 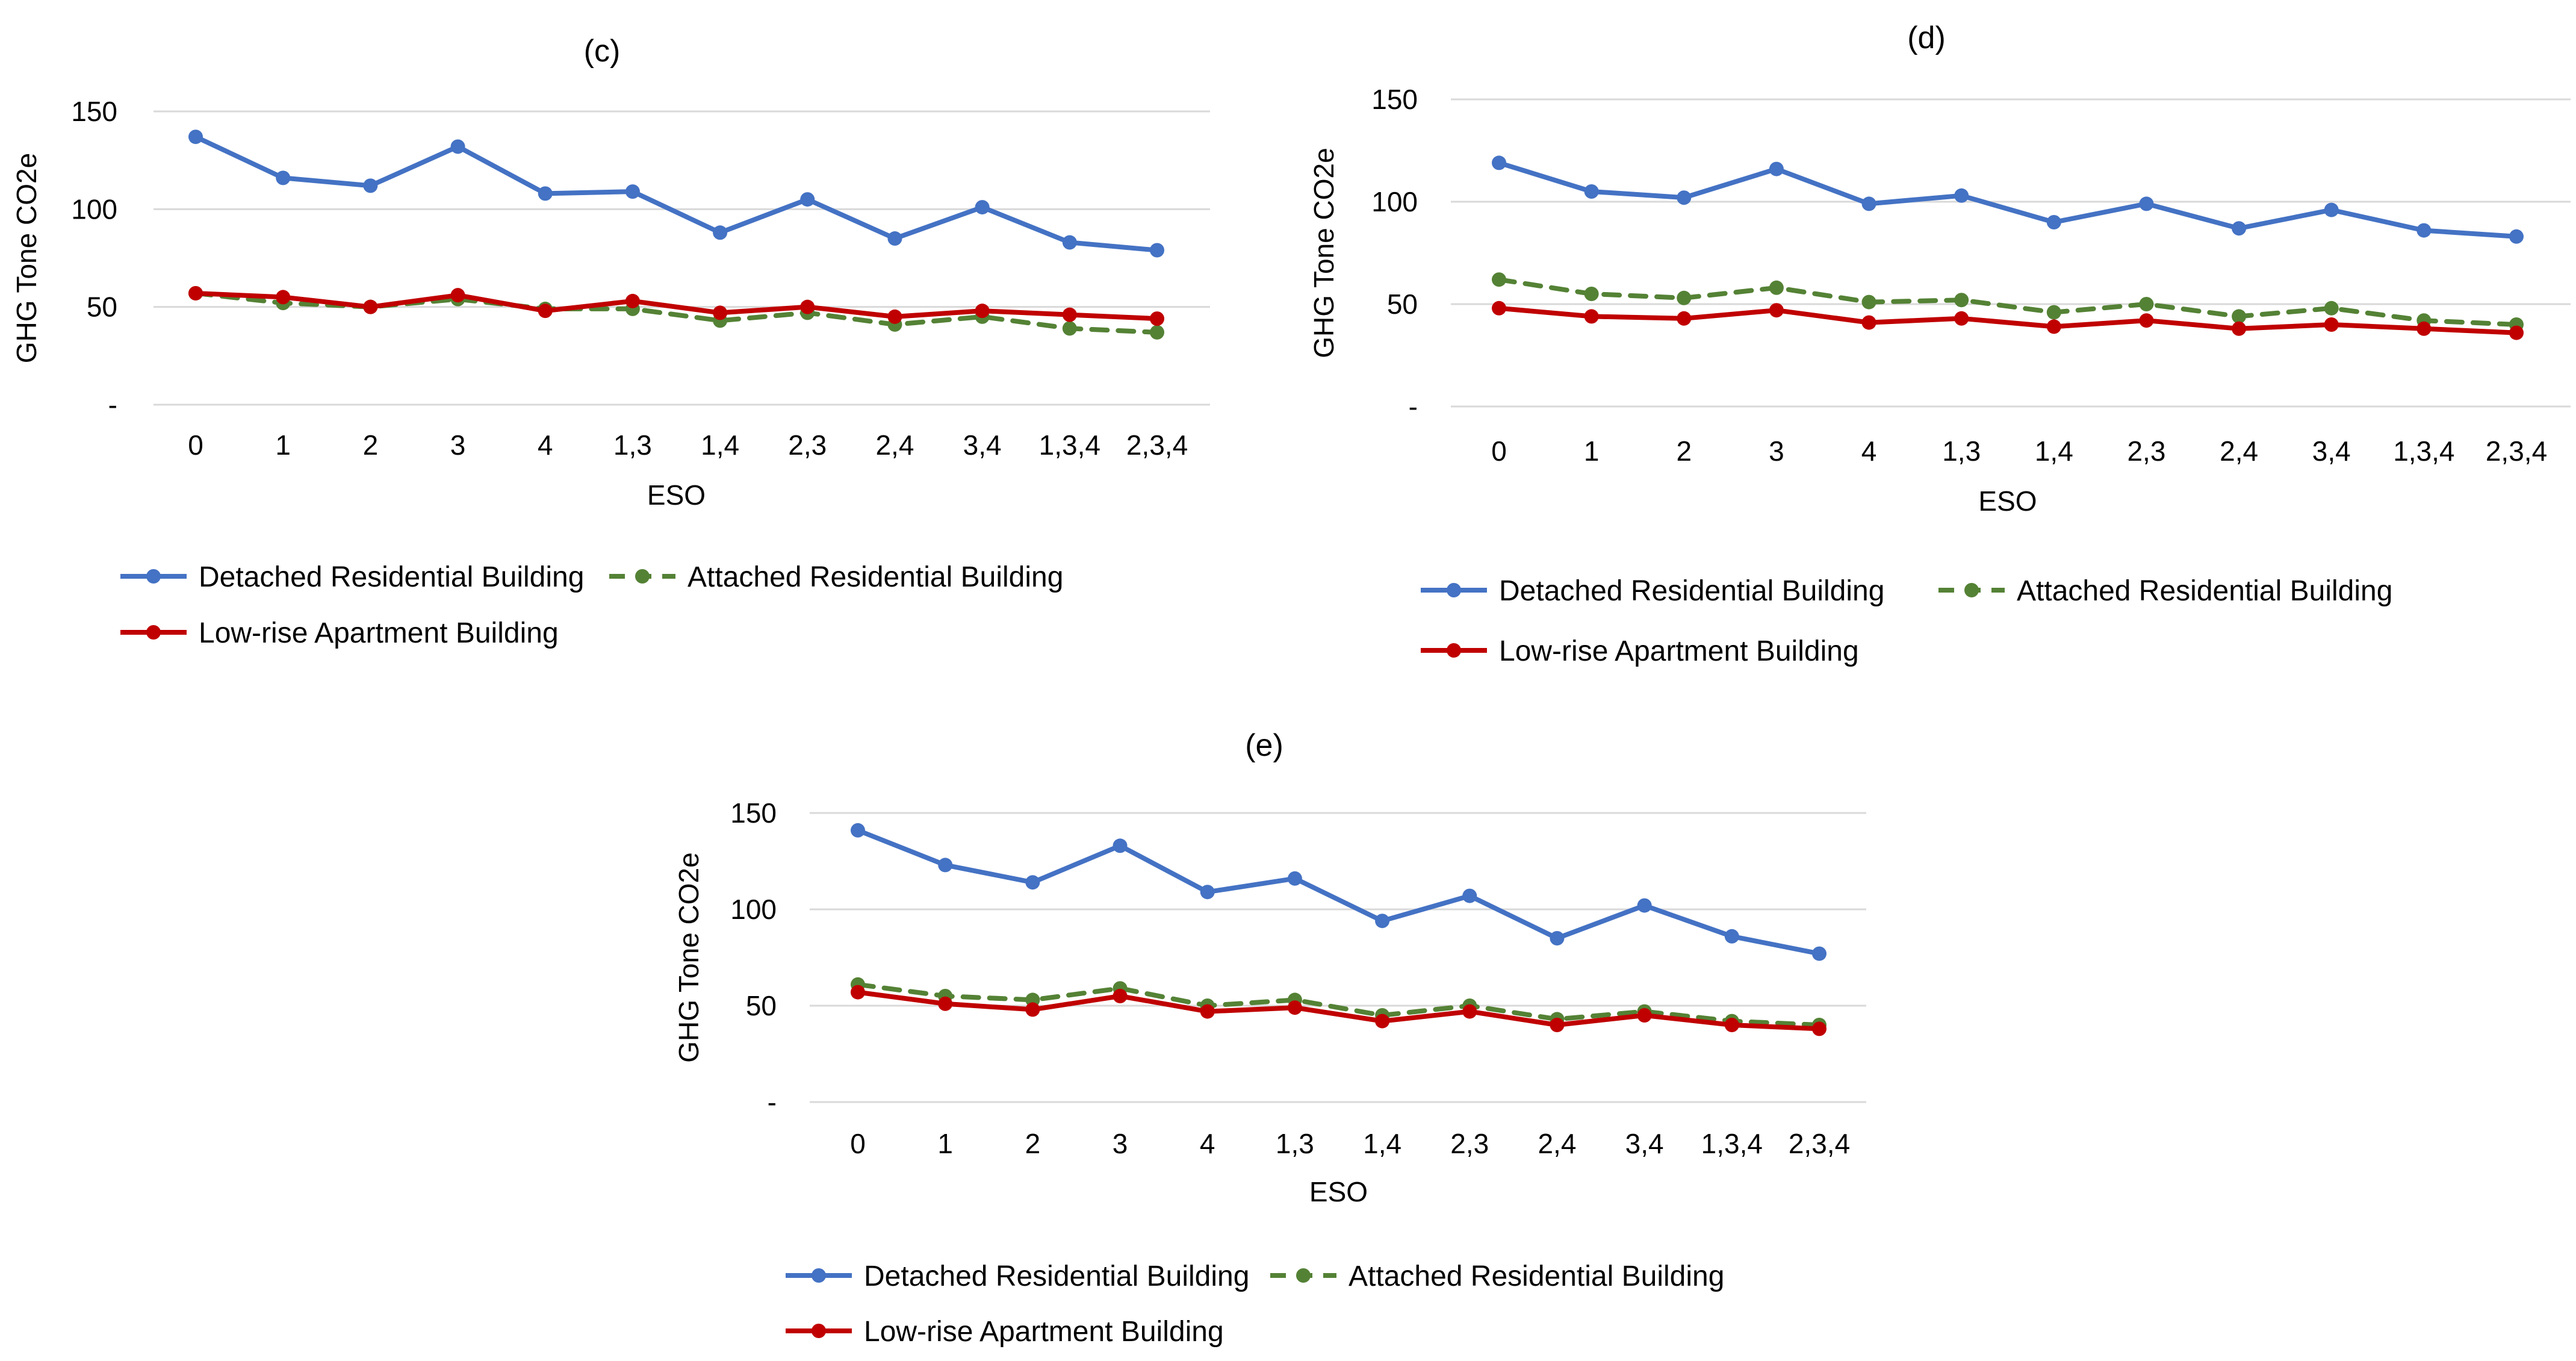 What do you see at coordinates (1402, 304) in the screenshot?
I see `y-tick-label: 50` at bounding box center [1402, 304].